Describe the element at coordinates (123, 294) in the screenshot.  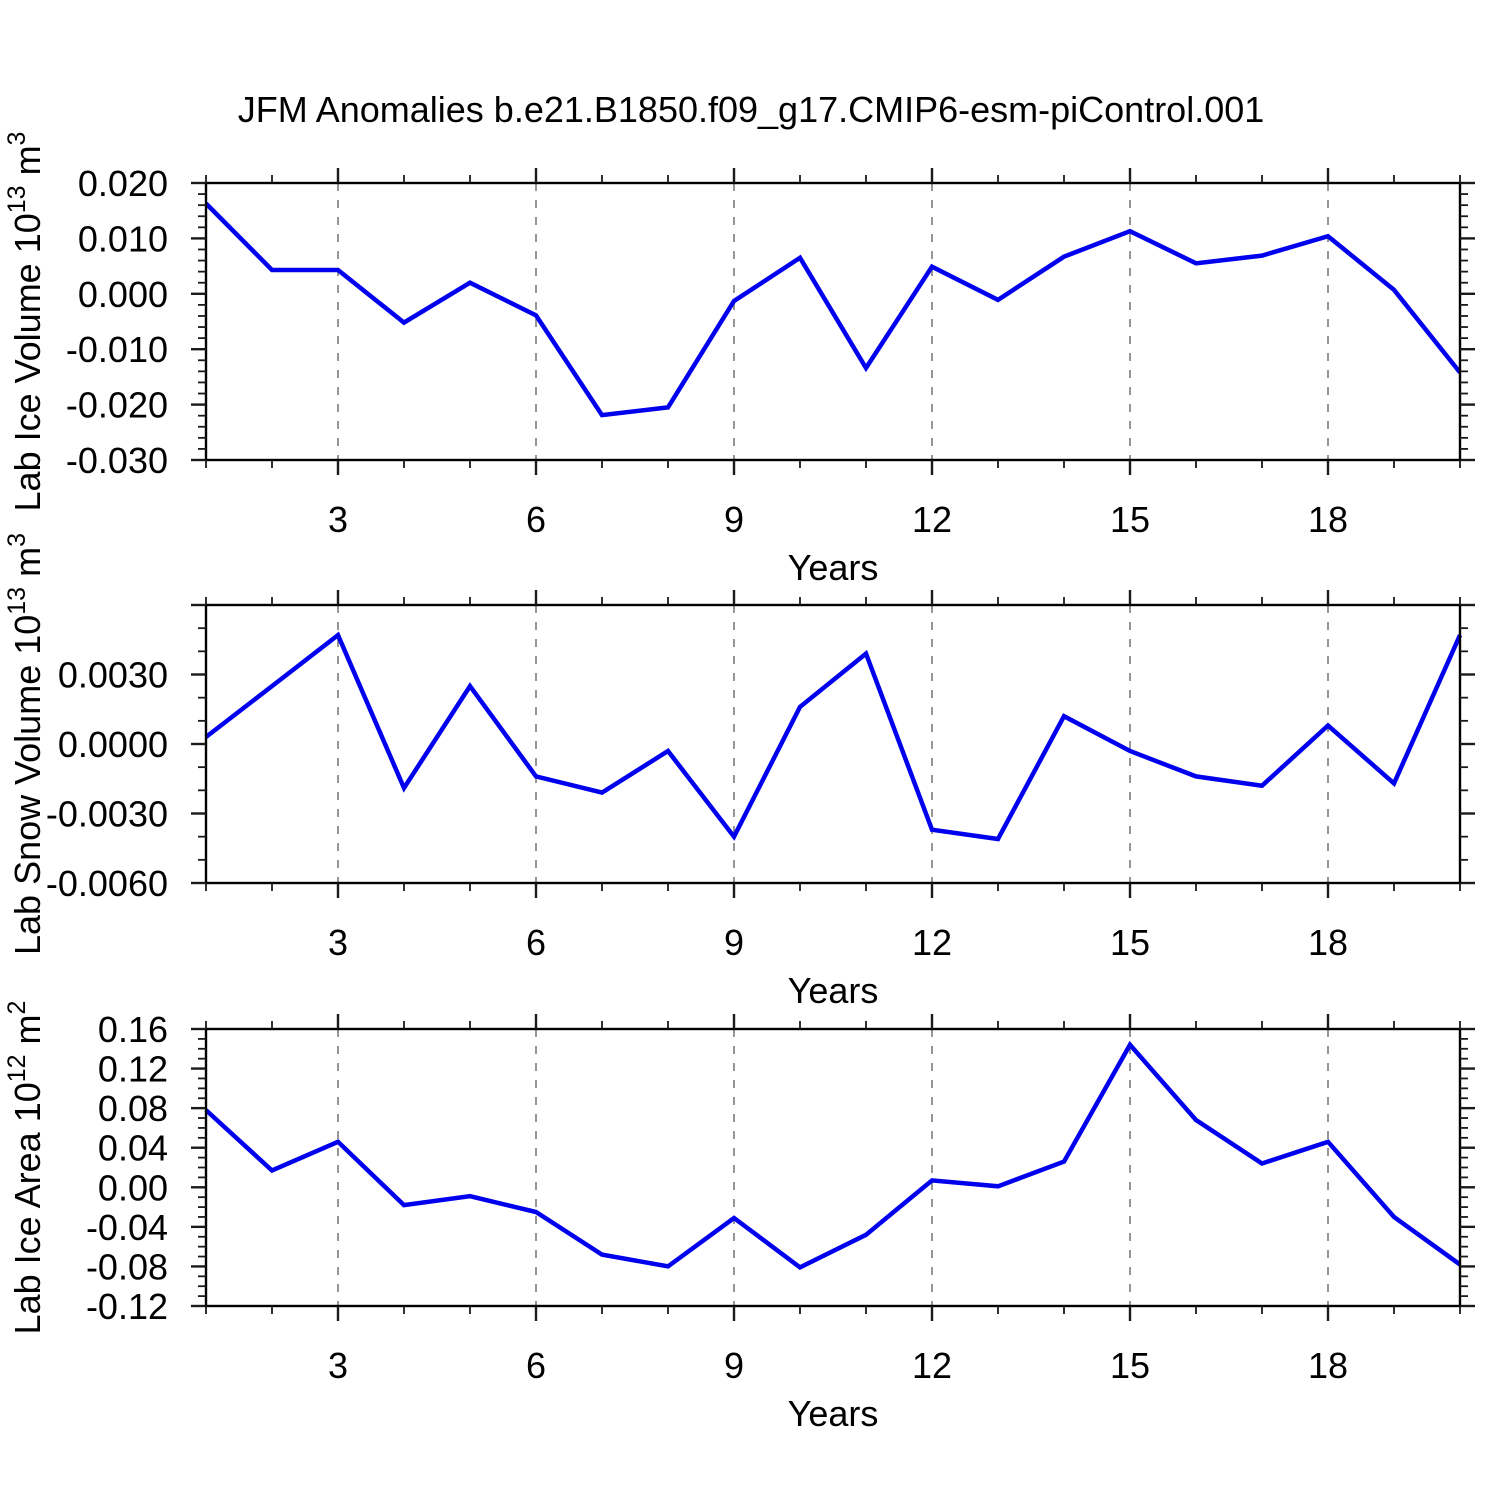
I see `y-tick-label: 0.000` at that location.